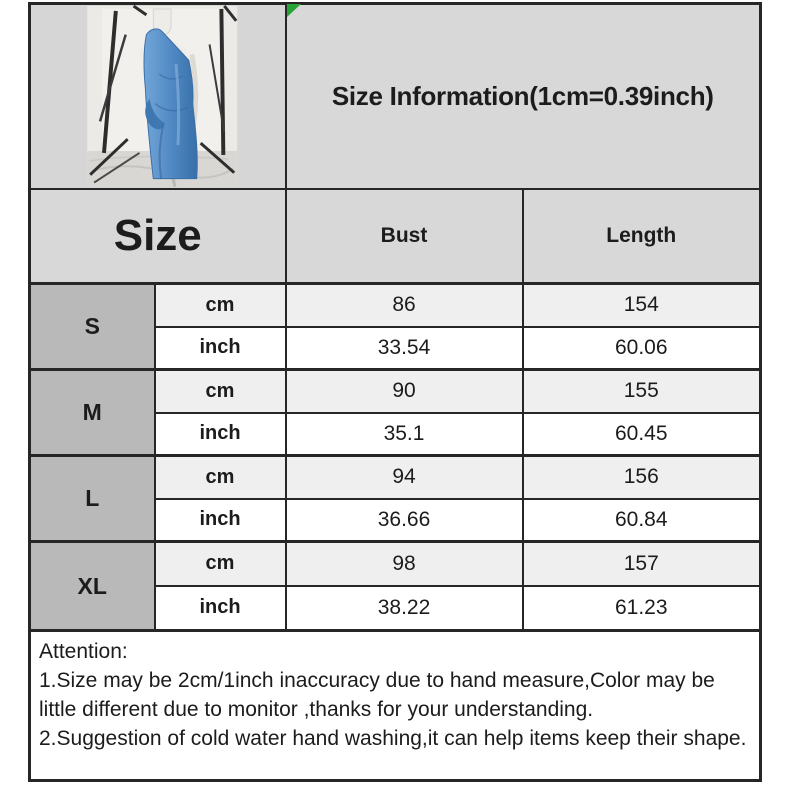 This screenshot has width=800, height=800. What do you see at coordinates (404, 477) in the screenshot?
I see `bust-value: 94` at bounding box center [404, 477].